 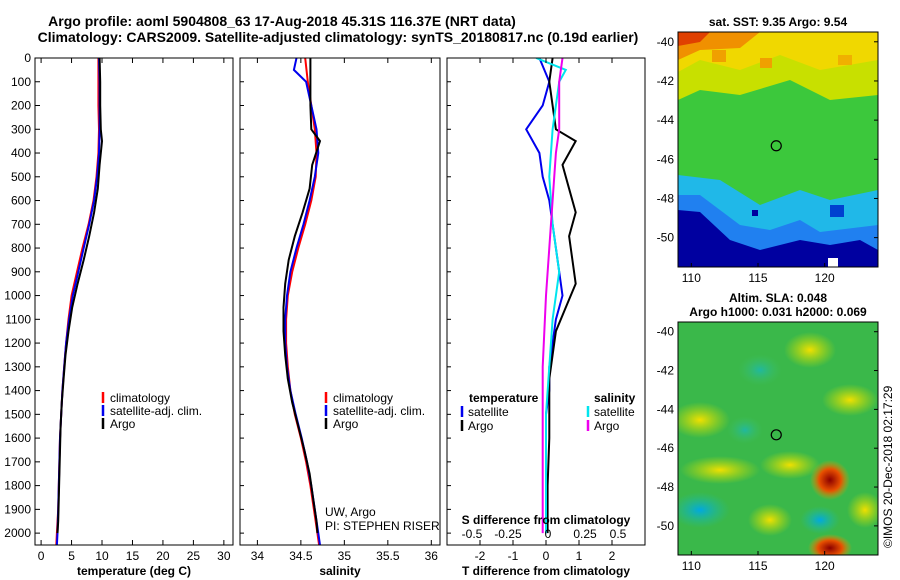 What do you see at coordinates (614, 412) in the screenshot?
I see `legend-label: satellite` at bounding box center [614, 412].